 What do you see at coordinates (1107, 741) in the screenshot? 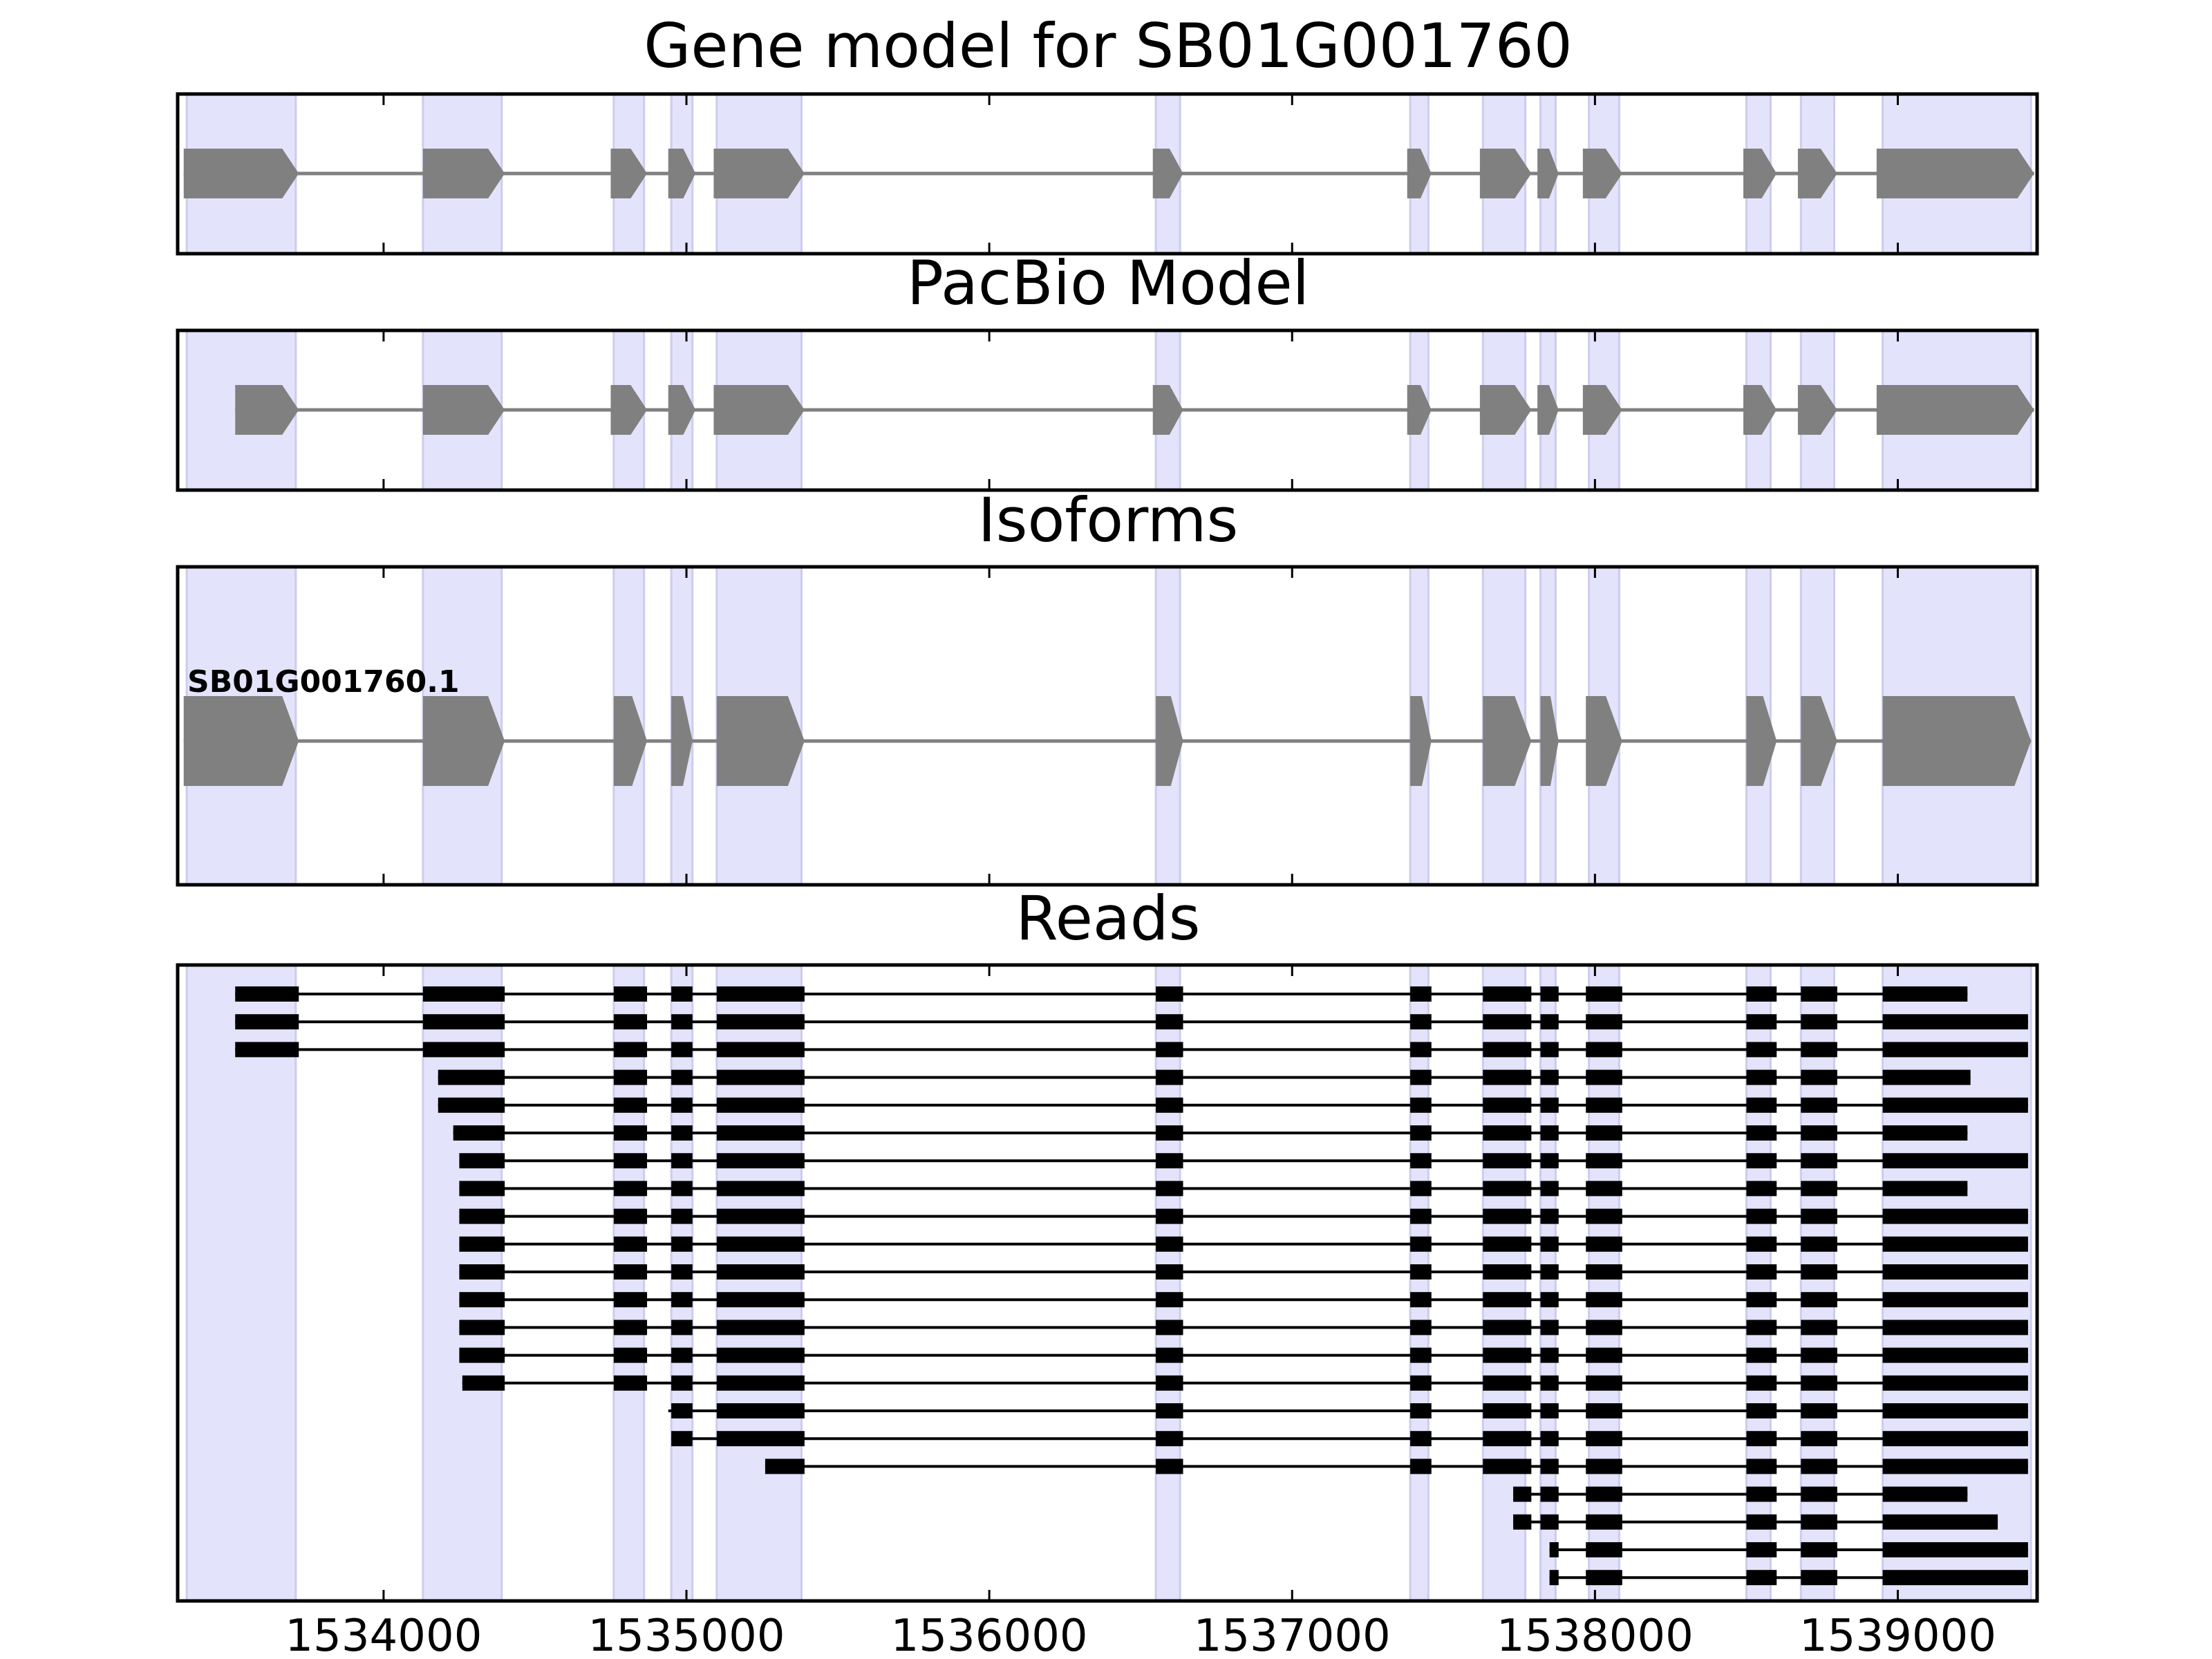
I see `marks-isoforms` at bounding box center [1107, 741].